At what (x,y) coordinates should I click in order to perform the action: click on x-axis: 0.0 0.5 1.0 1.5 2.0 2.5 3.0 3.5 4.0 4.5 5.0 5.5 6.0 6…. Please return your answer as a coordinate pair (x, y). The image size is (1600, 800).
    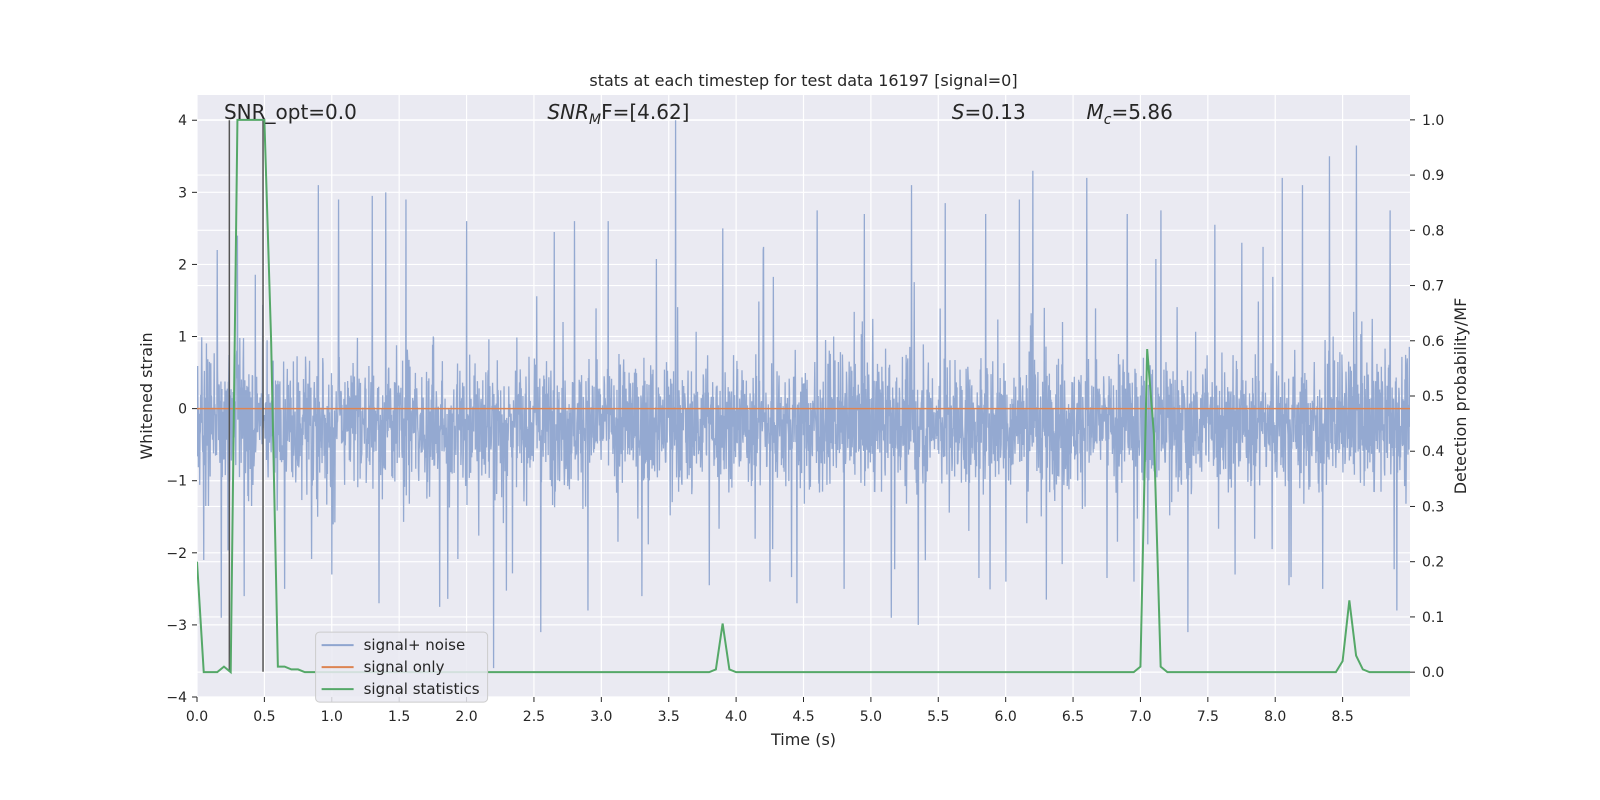
    Looking at the image, I should click on (770, 711).